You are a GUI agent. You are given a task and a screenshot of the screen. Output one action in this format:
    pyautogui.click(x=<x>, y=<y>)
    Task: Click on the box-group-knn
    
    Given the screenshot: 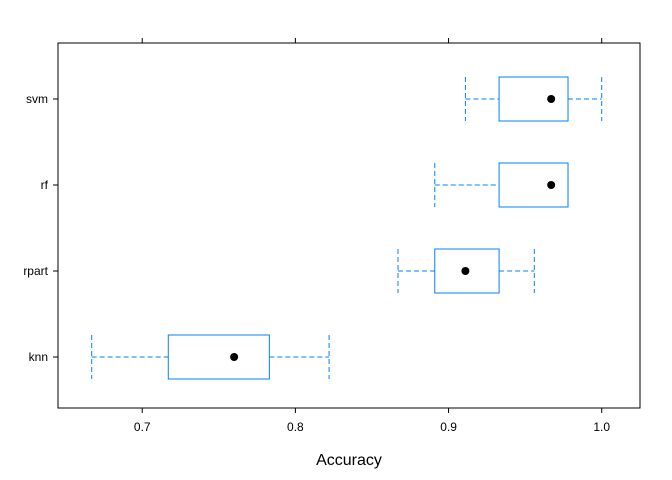 What is the action you would take?
    pyautogui.click(x=210, y=357)
    